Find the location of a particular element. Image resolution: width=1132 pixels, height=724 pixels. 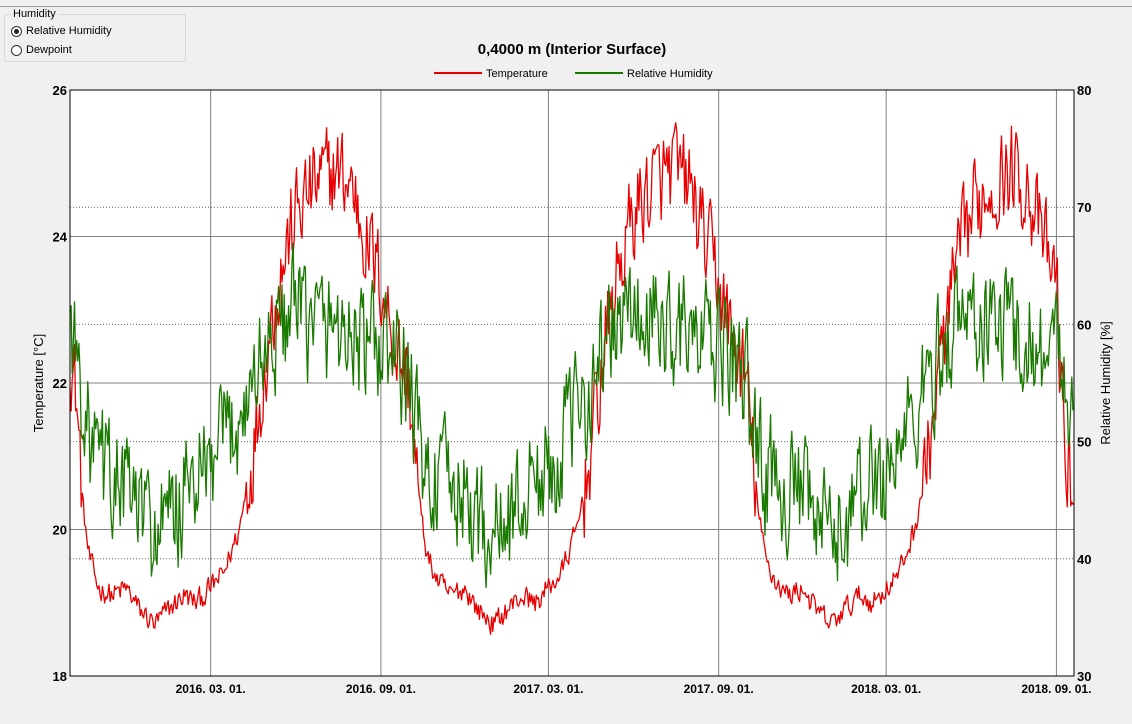

legend-temperature-label: Temperature is located at coordinates (517, 74).